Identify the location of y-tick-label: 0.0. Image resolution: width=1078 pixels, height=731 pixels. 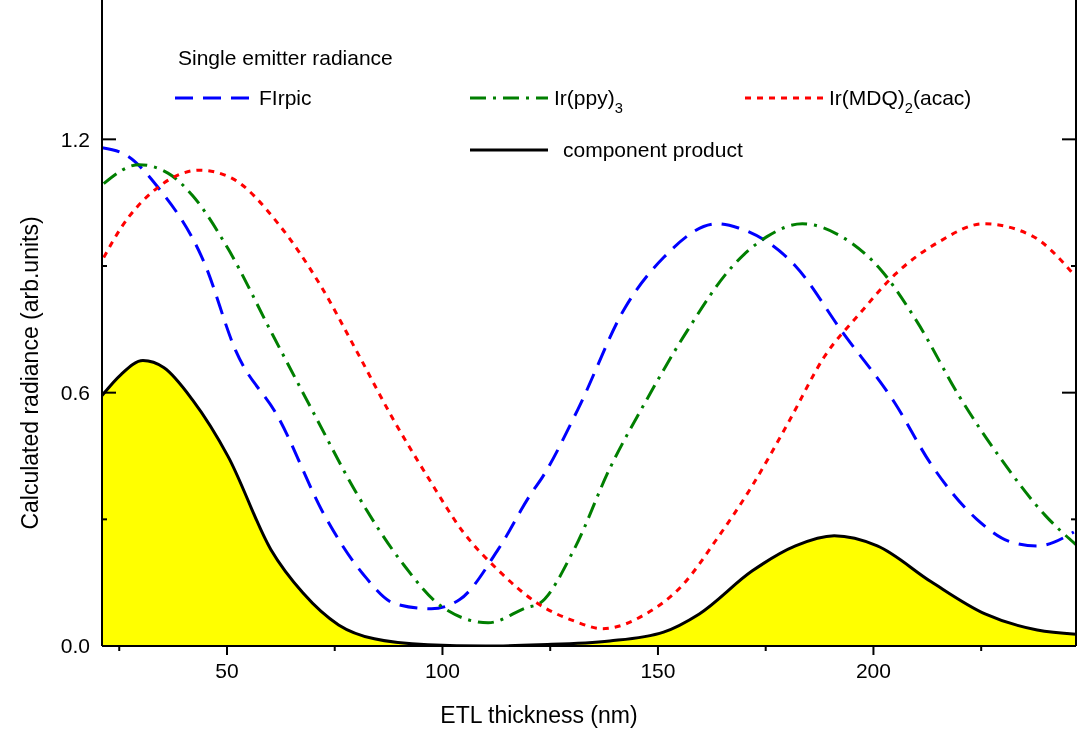
(75, 646).